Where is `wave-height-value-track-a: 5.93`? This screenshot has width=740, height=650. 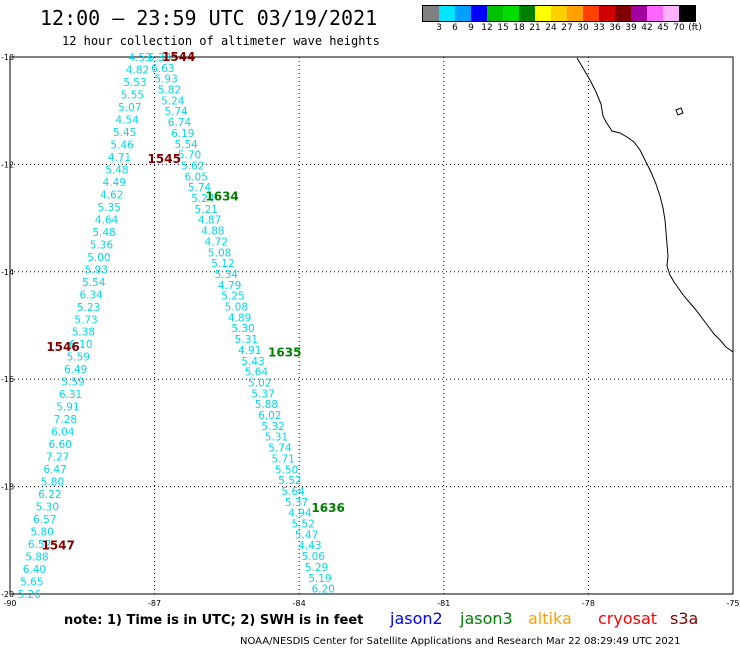
wave-height-value-track-a: 5.93 is located at coordinates (96, 270).